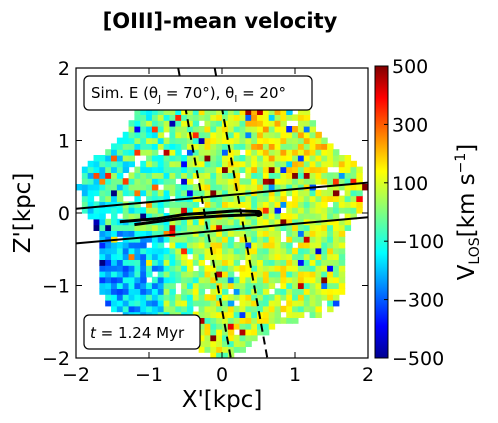  I want to click on colorbar-tick-label: 500, so click(410, 67).